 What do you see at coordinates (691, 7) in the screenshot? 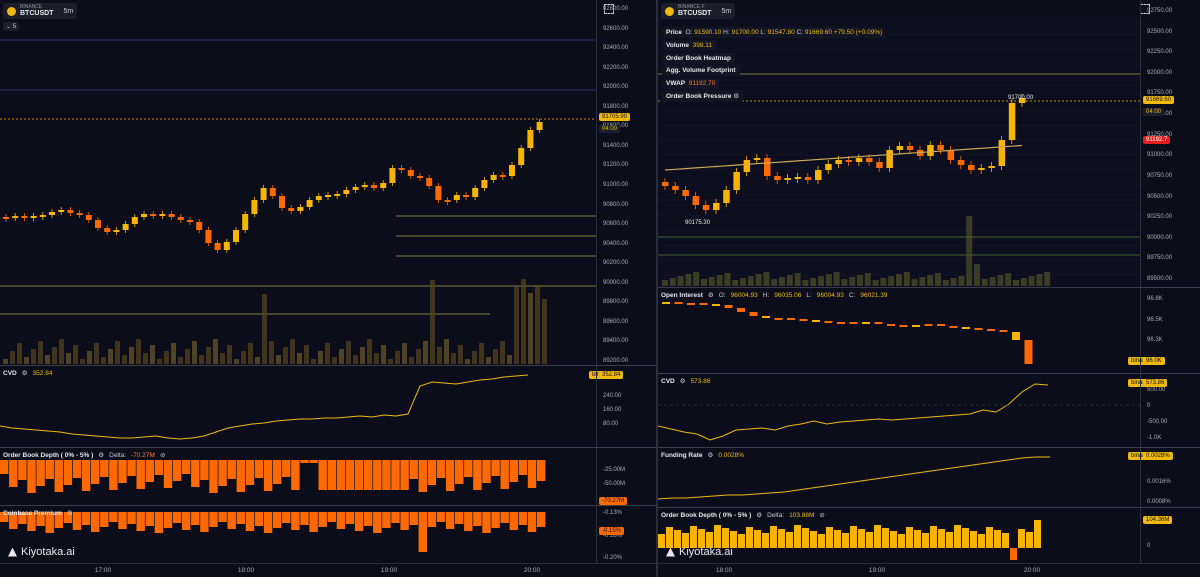
I see `exchange-label: BINANCE.F` at bounding box center [691, 7].